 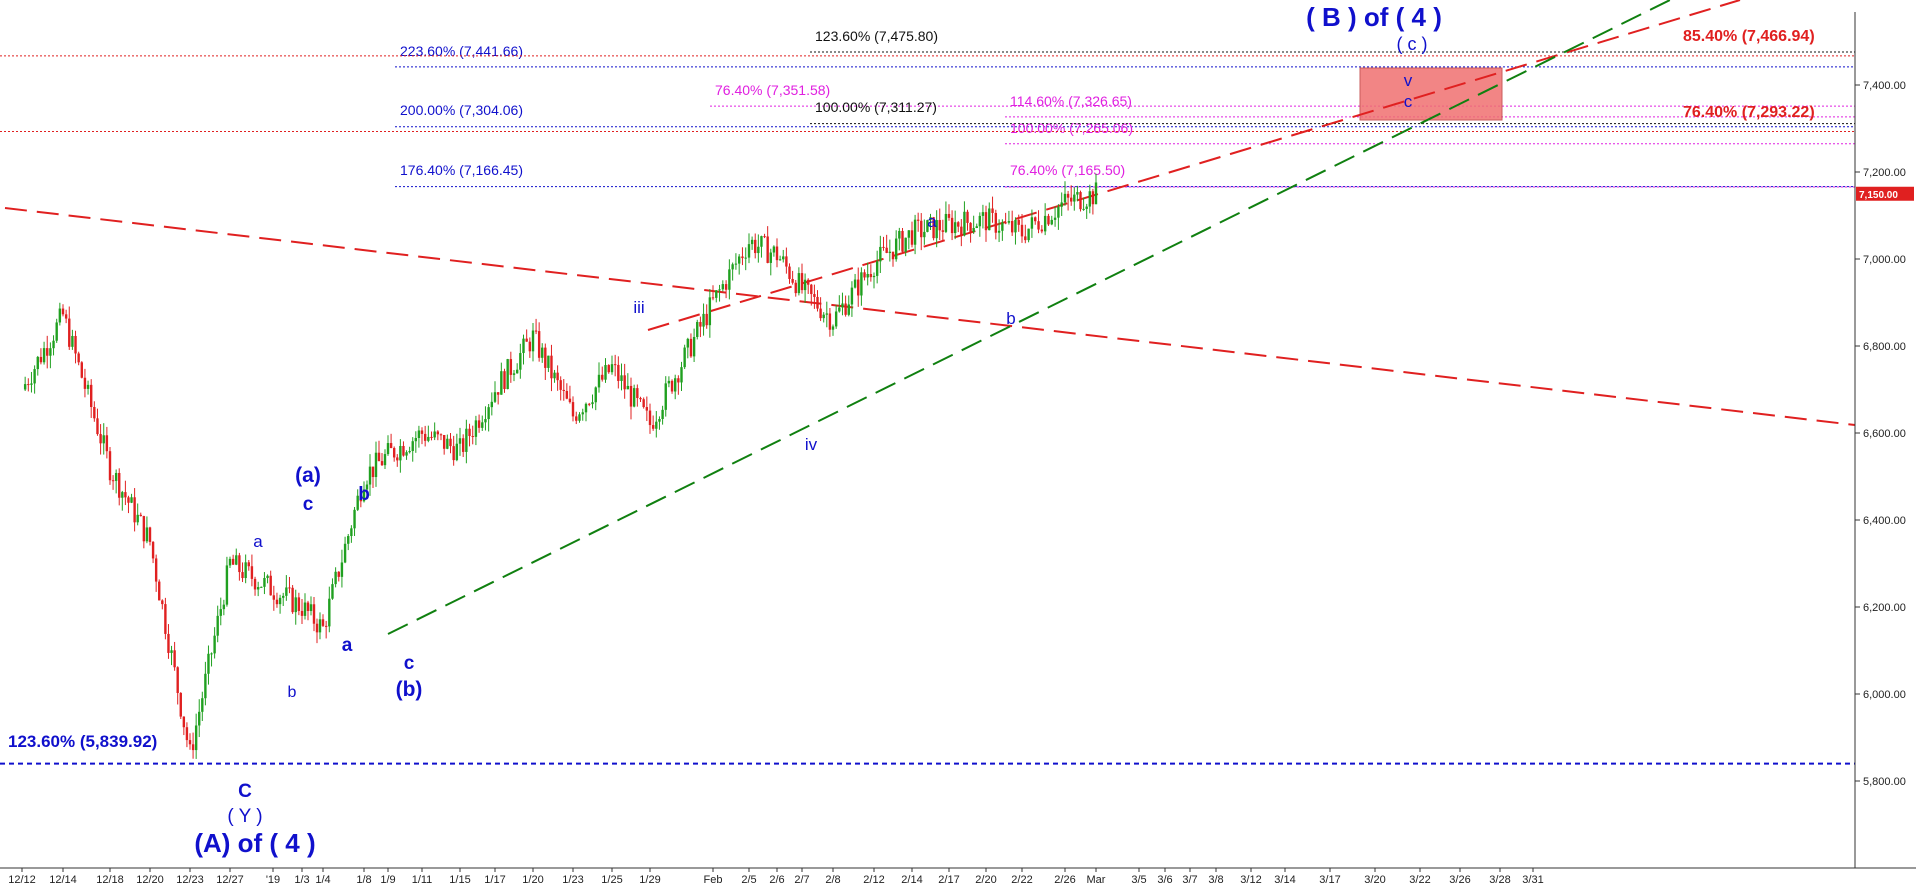 I want to click on x-tick-label: Mar, so click(x=1096, y=880).